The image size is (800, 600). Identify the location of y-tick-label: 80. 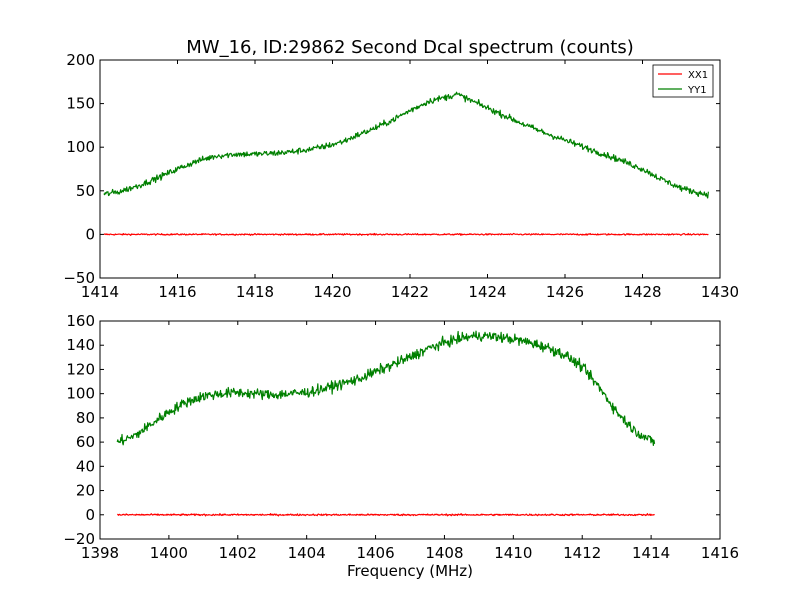
(85, 418).